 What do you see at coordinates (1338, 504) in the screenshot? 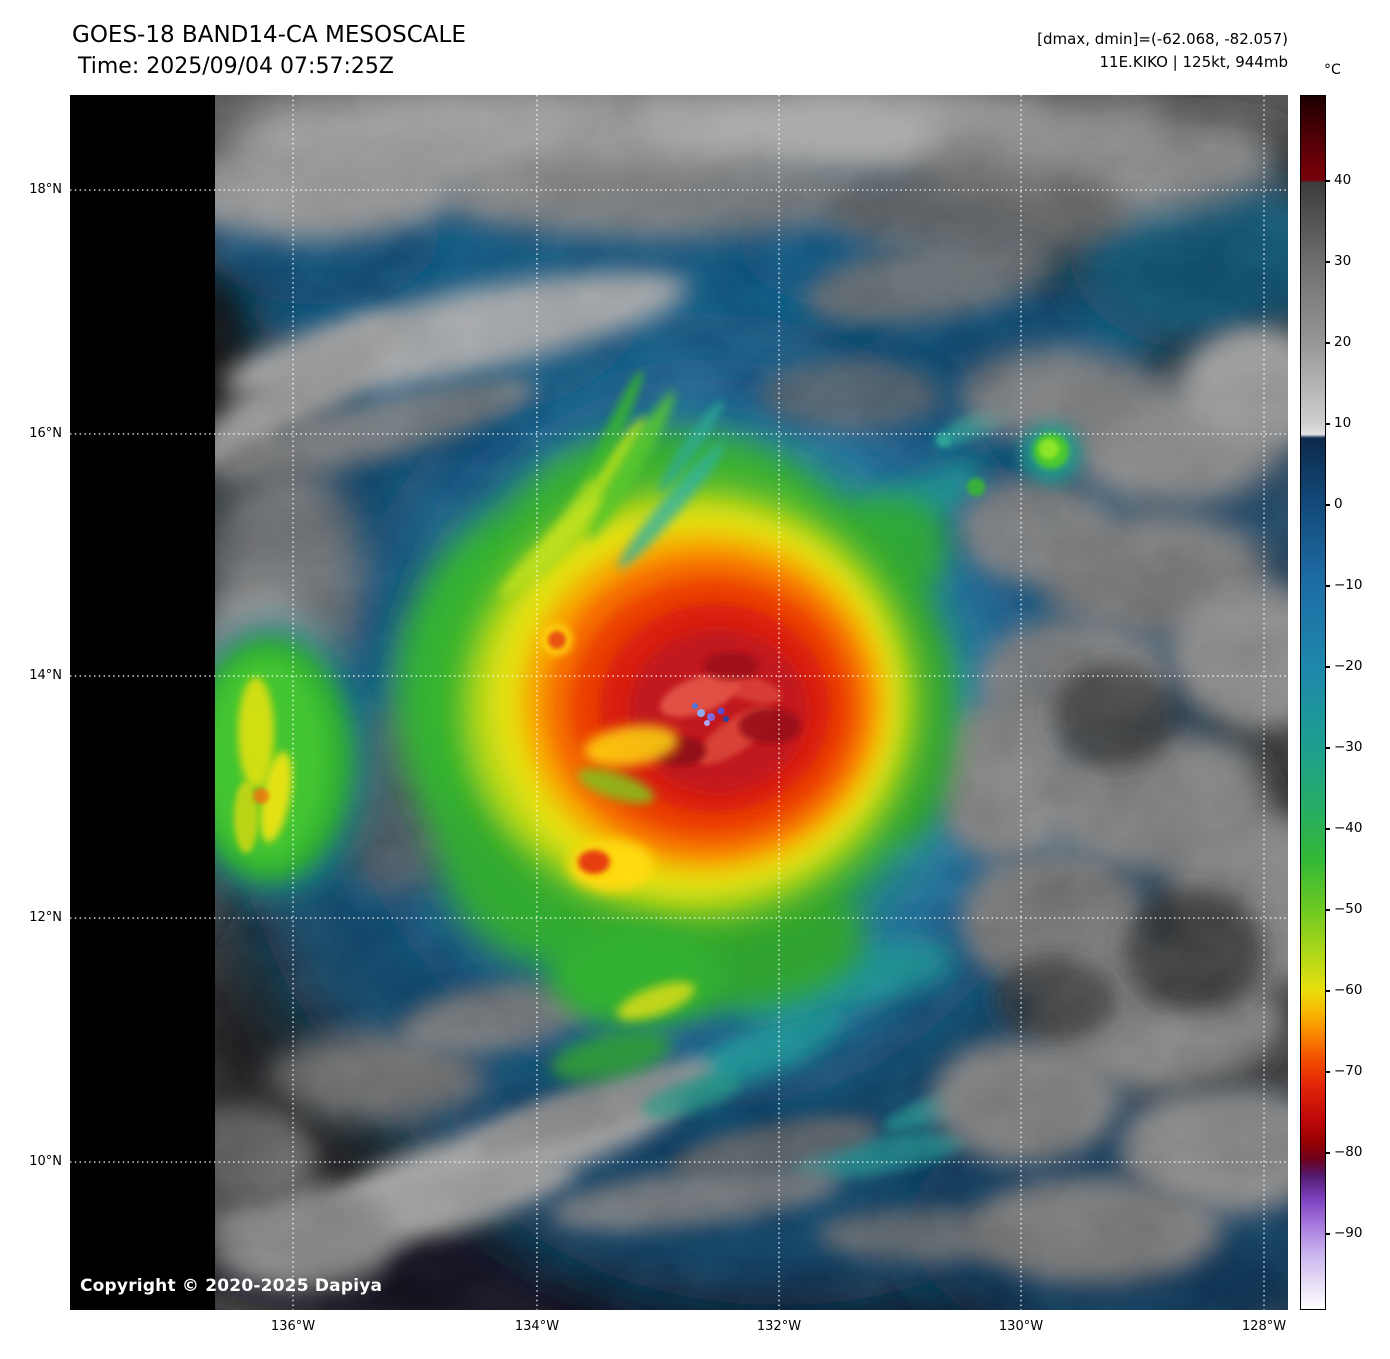
I see `colorbar-tick-label: 0` at bounding box center [1338, 504].